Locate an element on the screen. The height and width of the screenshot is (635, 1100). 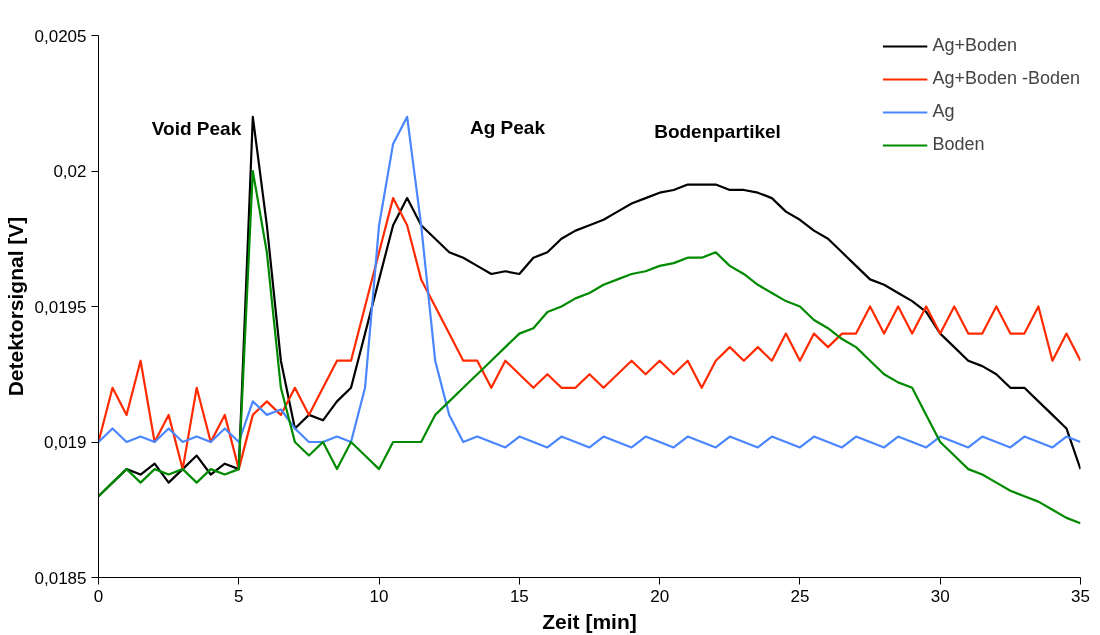
x-tick-label: 20 is located at coordinates (660, 596).